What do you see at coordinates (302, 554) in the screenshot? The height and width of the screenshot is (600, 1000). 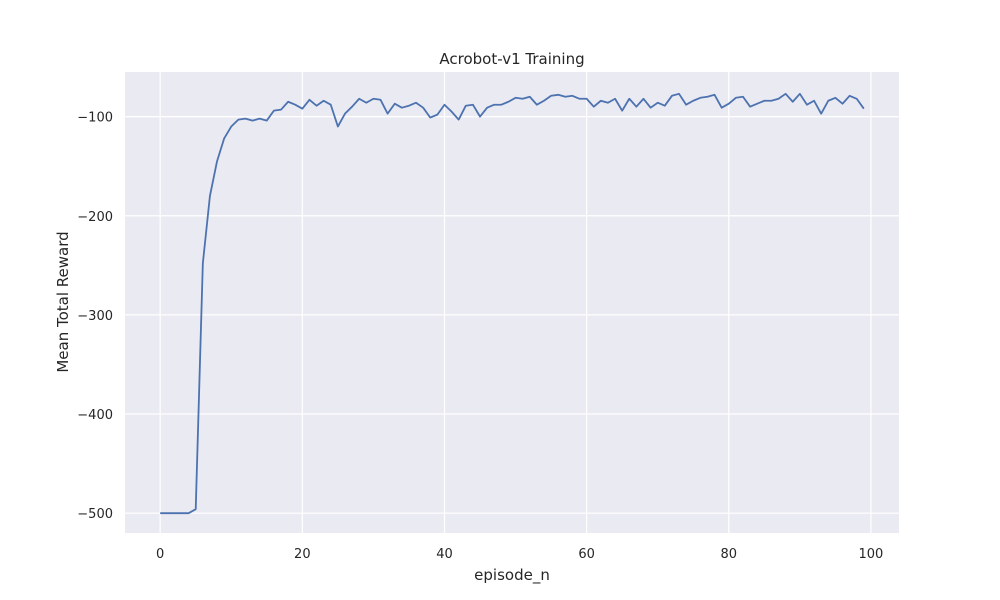 I see `x-tick-label: 20` at bounding box center [302, 554].